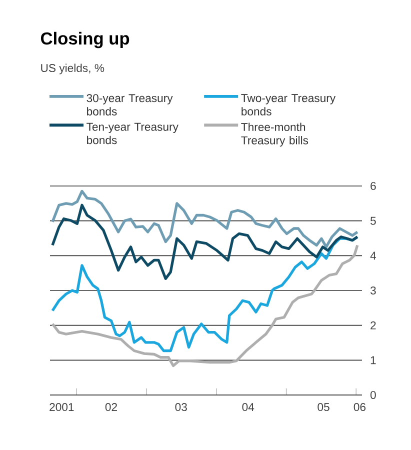 The image size is (411, 450). I want to click on legend-label: Two-year Treasury bonds, so click(288, 105).